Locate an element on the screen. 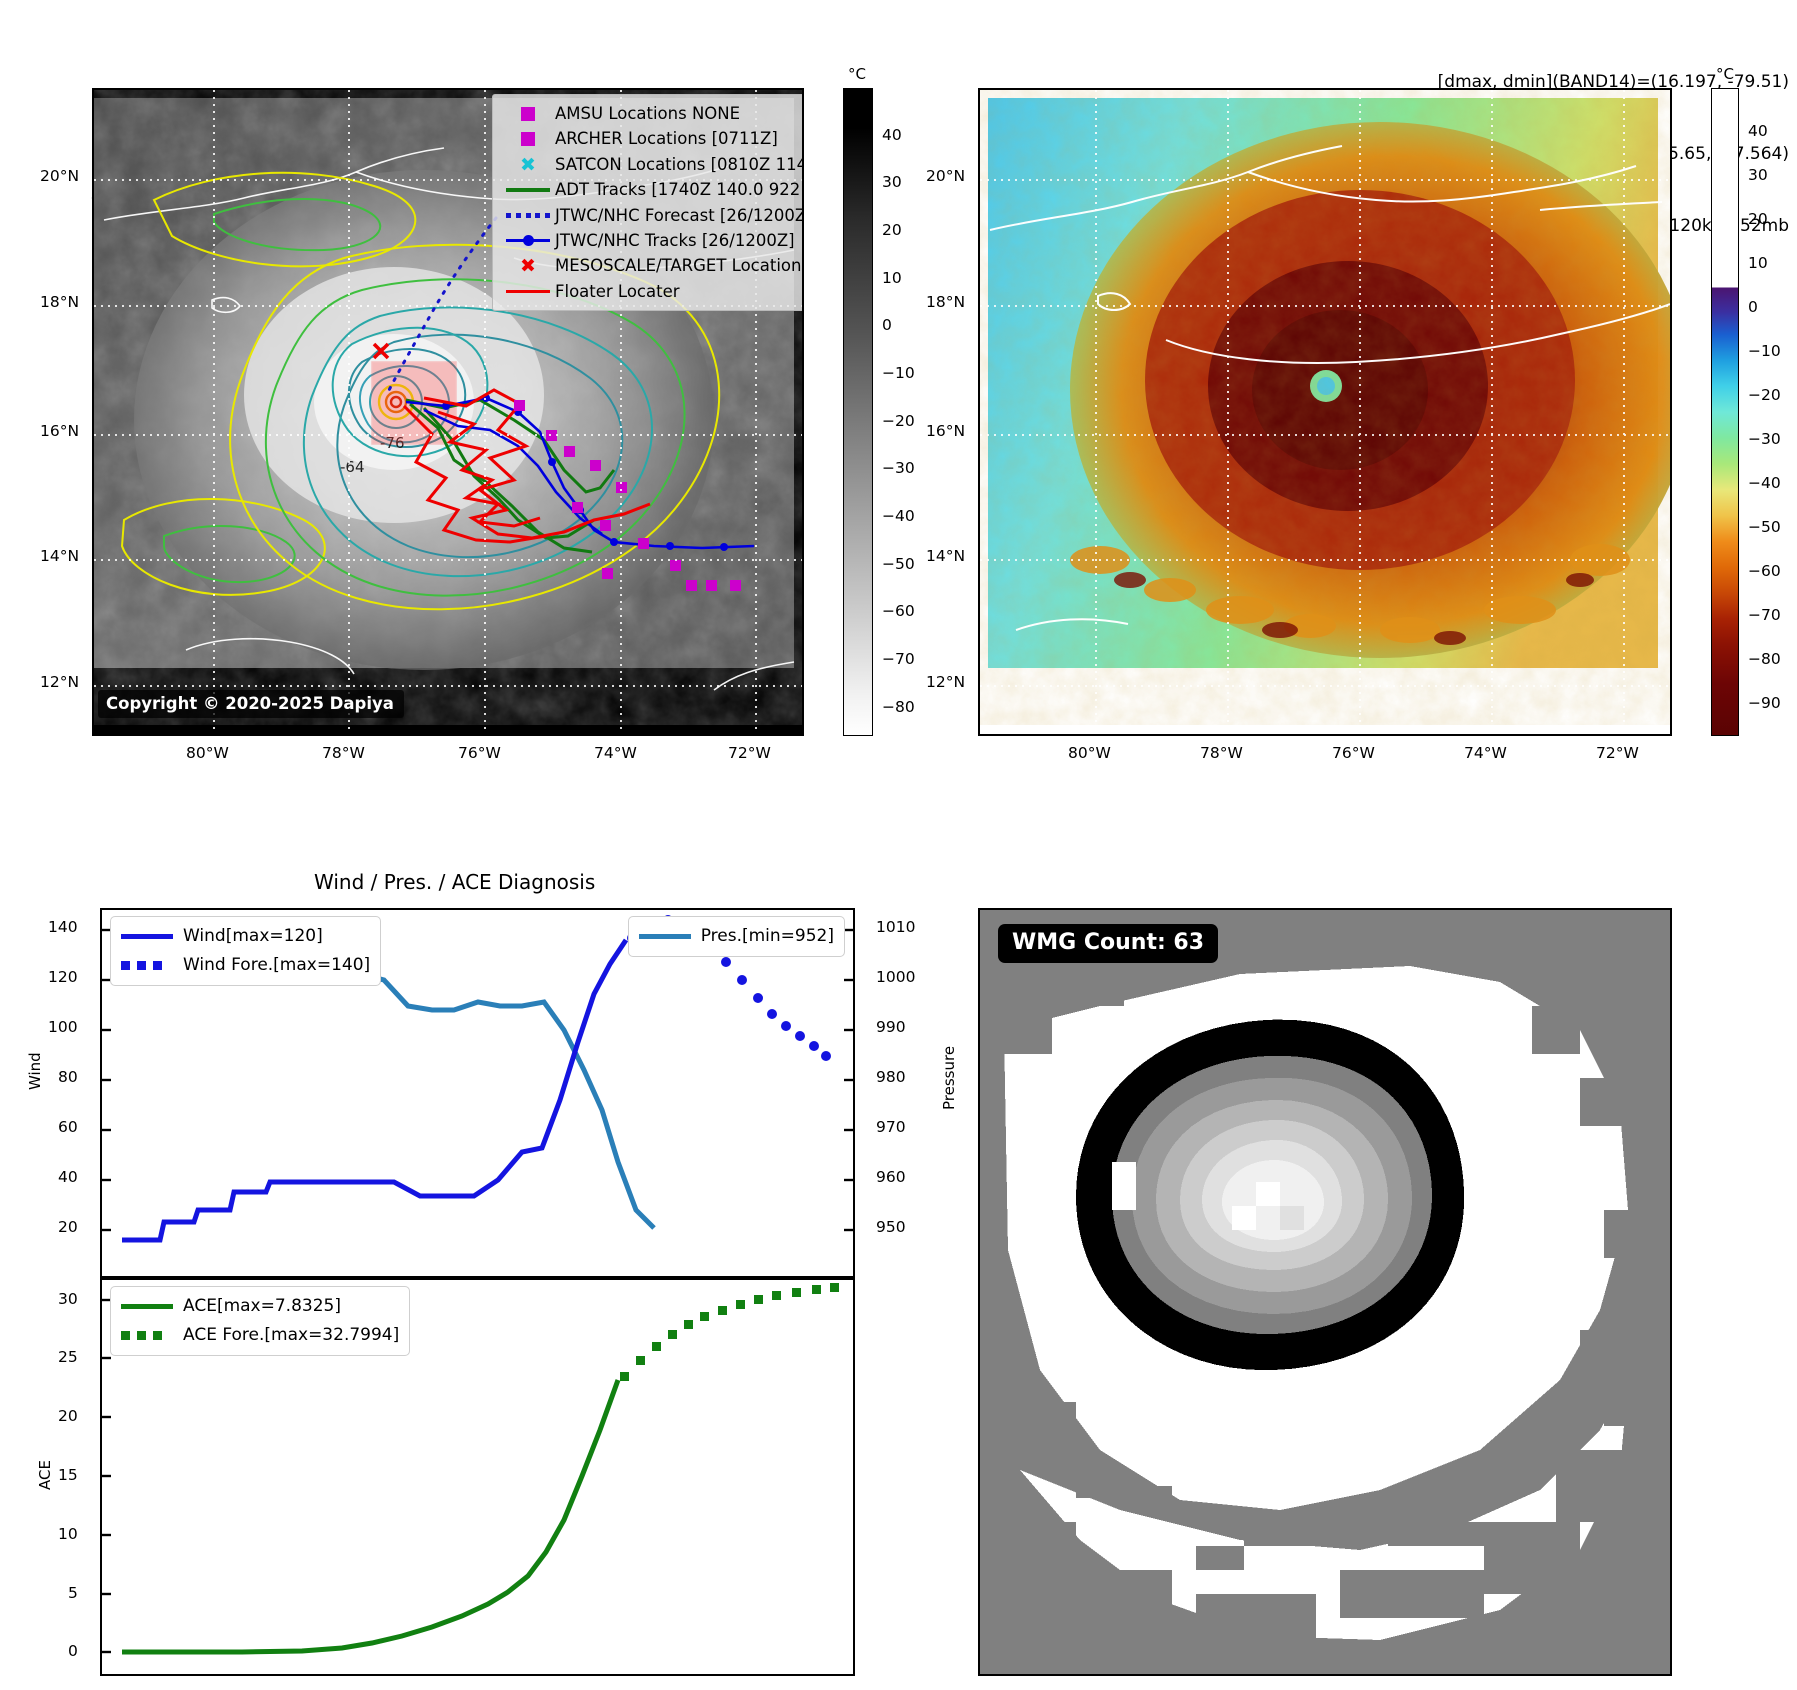  legend-label: MESOSCALE/TARGET Location is located at coordinates (678, 266).